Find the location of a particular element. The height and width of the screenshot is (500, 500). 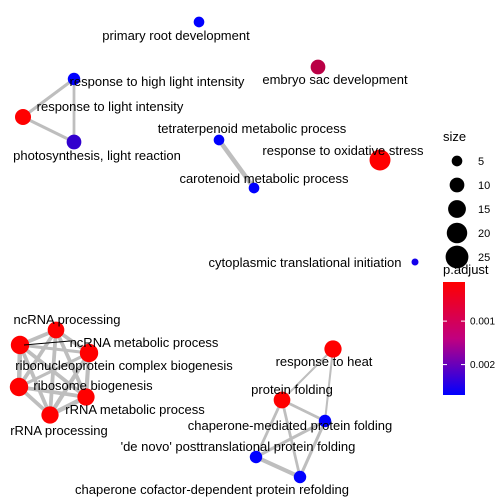

node-label-rrna-metabolic-process: rRNA metabolic process is located at coordinates (135, 409).